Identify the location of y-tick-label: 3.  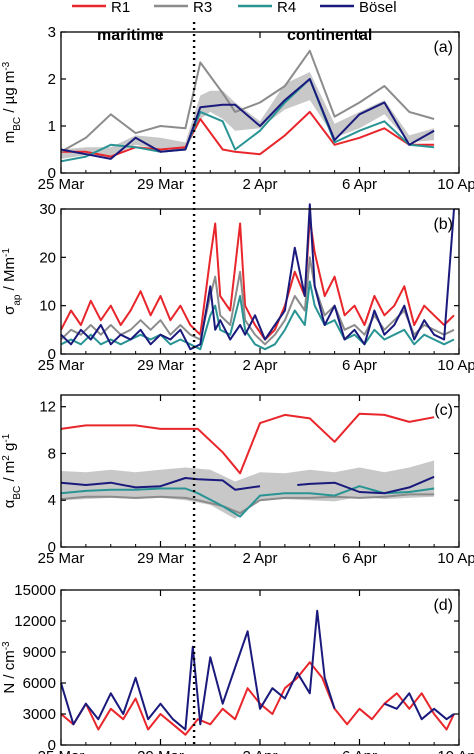
(52, 32).